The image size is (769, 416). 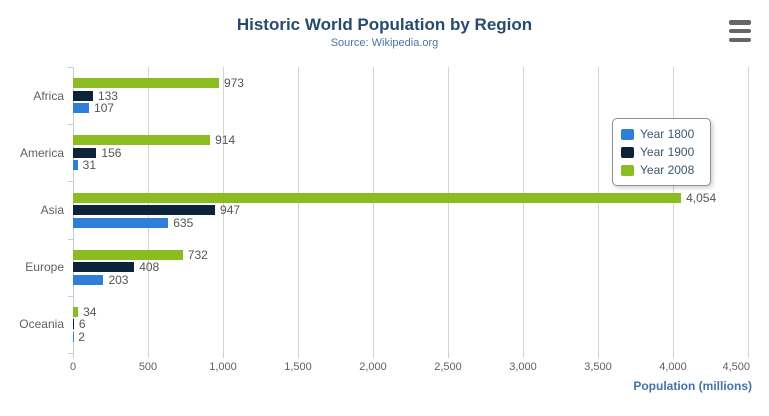 What do you see at coordinates (373, 367) in the screenshot?
I see `x-tick-label-2-000: 2,000` at bounding box center [373, 367].